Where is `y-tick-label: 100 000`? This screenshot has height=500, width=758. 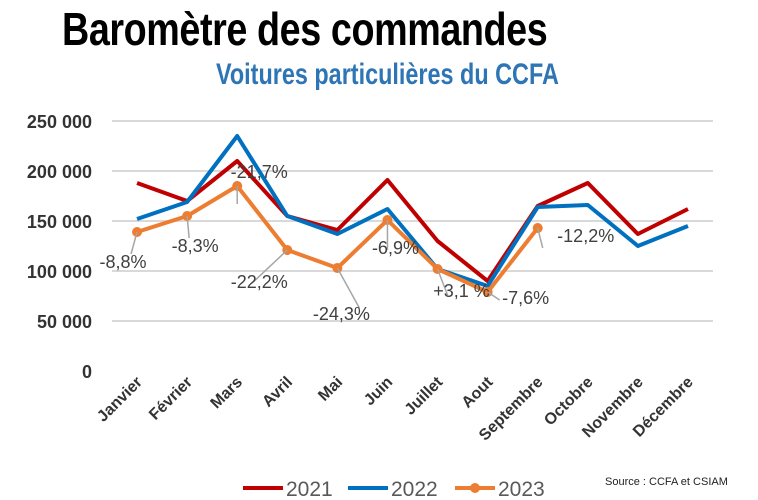
y-tick-label: 100 000 is located at coordinates (59, 272).